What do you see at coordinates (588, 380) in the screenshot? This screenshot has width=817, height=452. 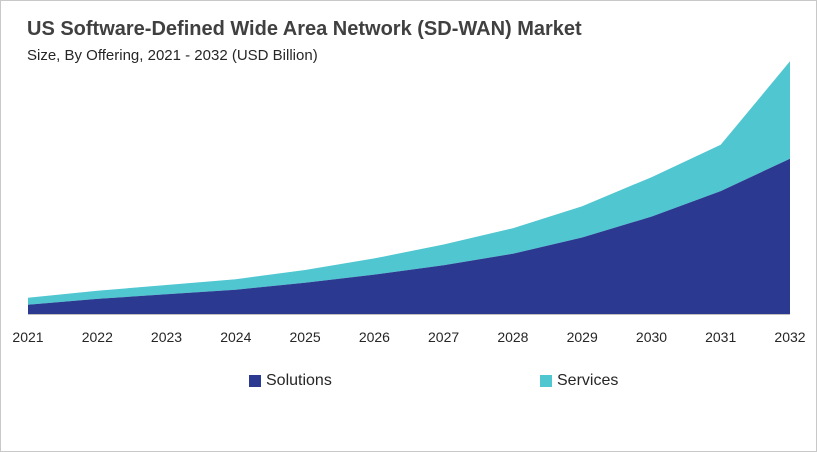 I see `legend-label-services: Services` at bounding box center [588, 380].